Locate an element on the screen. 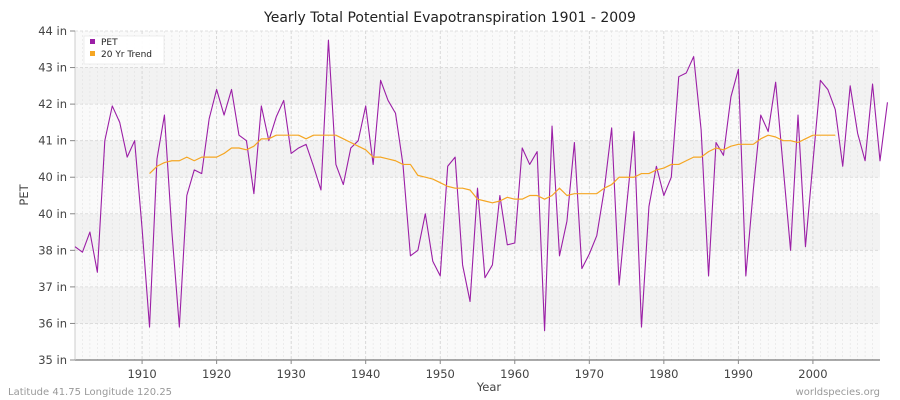 This screenshot has height=400, width=900. x-tick-label: 1920 is located at coordinates (216, 374).